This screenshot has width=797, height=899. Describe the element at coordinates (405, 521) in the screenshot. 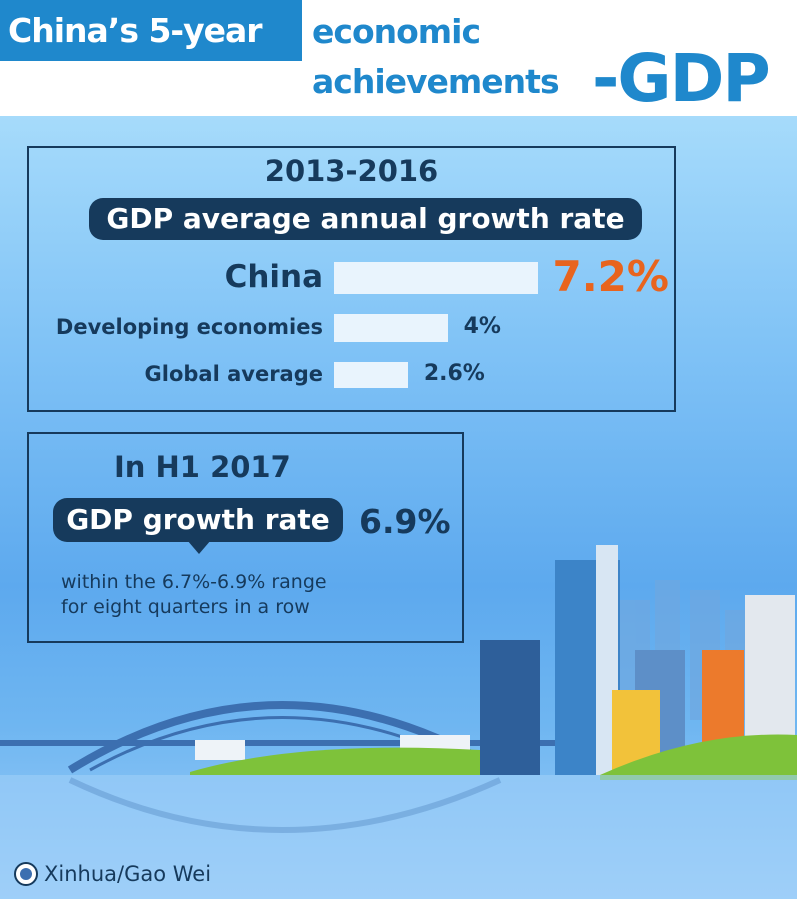

I see `growth-rate-value: 6.9%` at that location.